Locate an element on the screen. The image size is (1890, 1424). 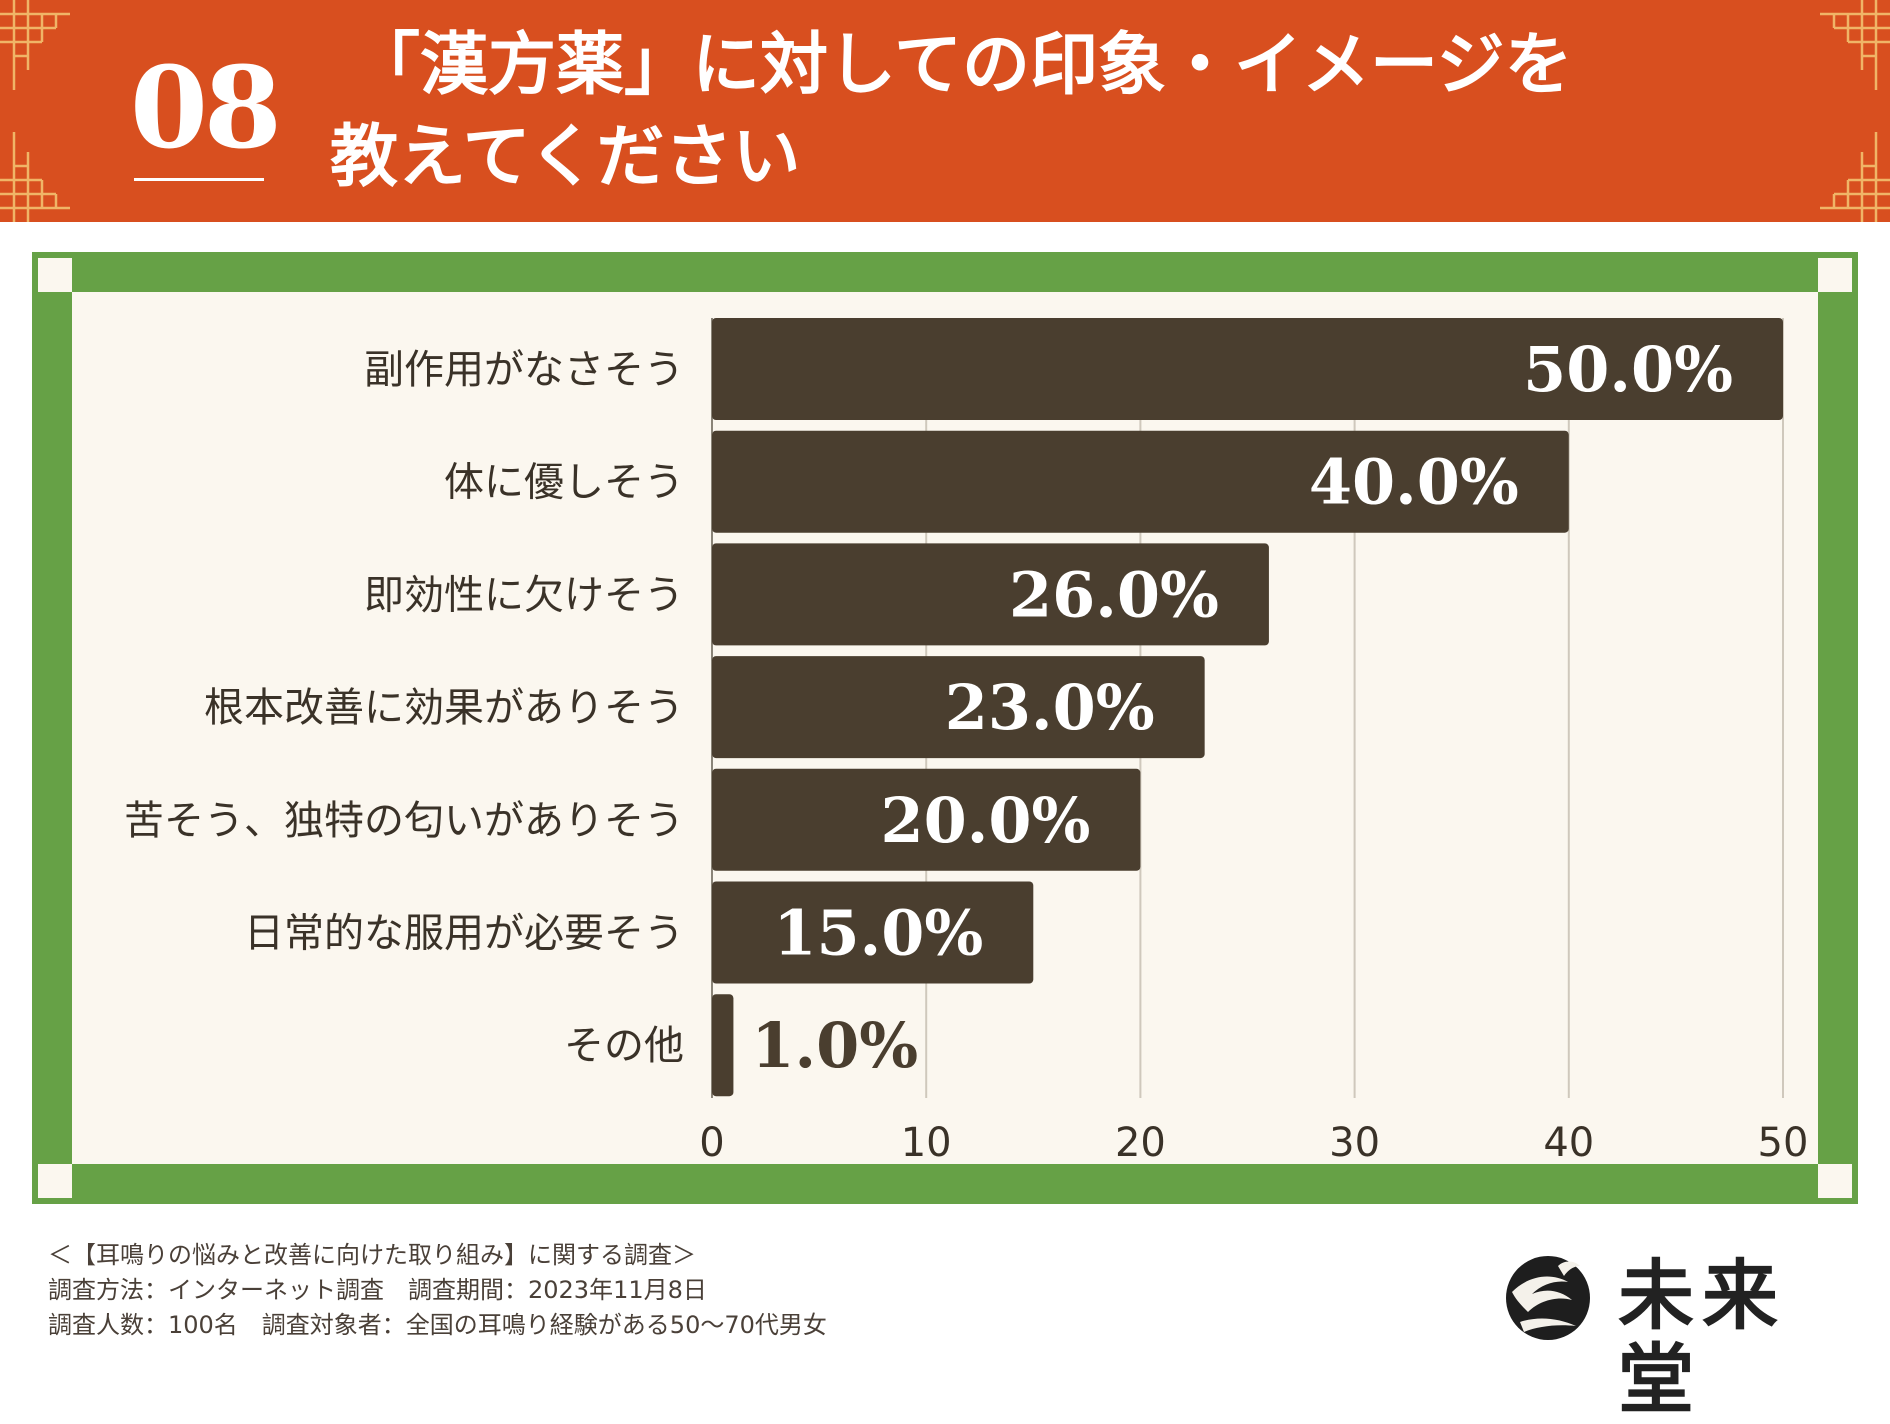
frame-corner-top-left is located at coordinates (55, 275).